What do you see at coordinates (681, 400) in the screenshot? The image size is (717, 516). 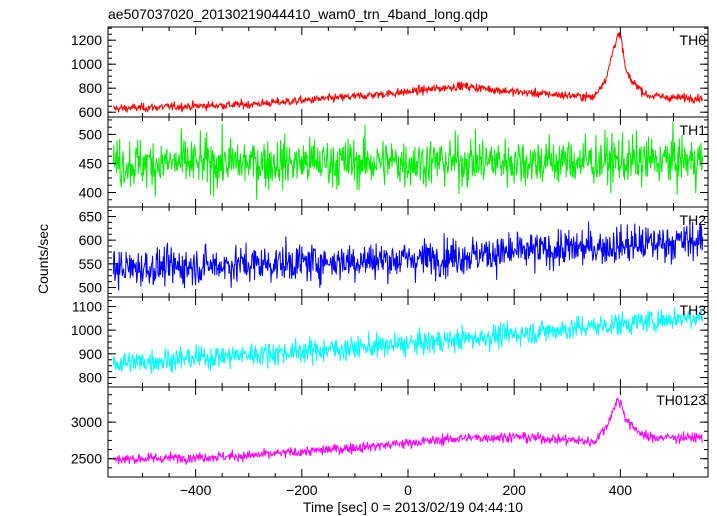 I see `panel-label-th0123: TH0123` at bounding box center [681, 400].